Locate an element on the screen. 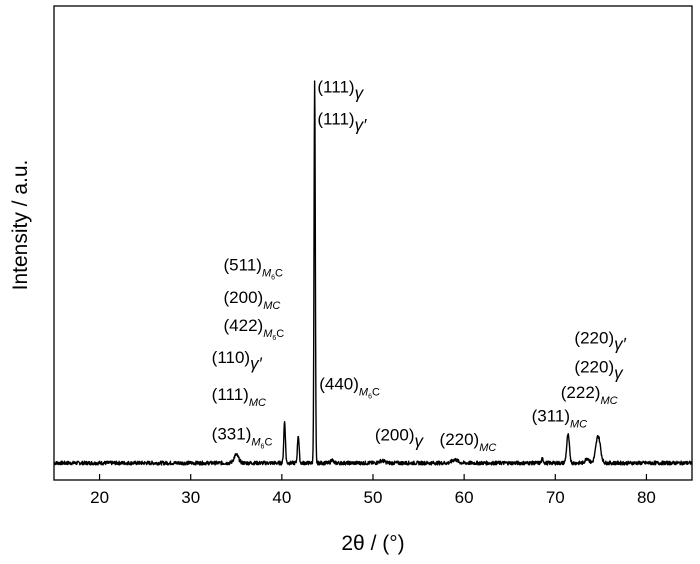 The width and height of the screenshot is (700, 564). peak-label-5: (110)γ′ is located at coordinates (237, 360).